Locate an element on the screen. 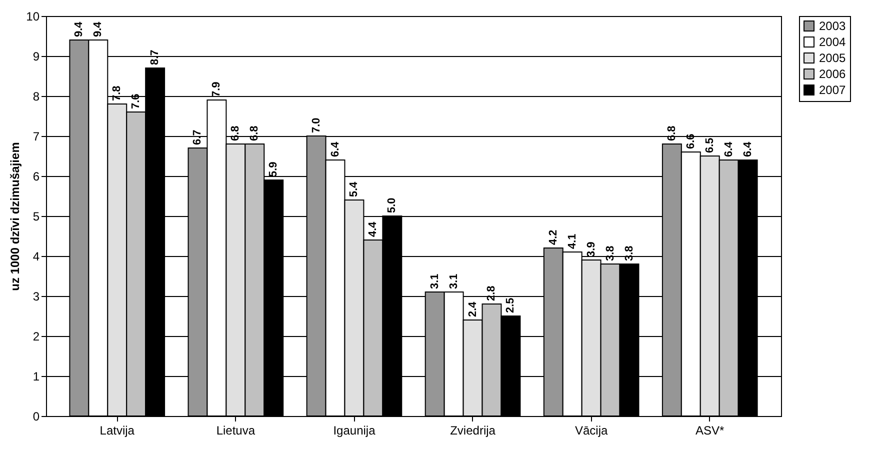  y-tick-label: 2 is located at coordinates (36, 337).